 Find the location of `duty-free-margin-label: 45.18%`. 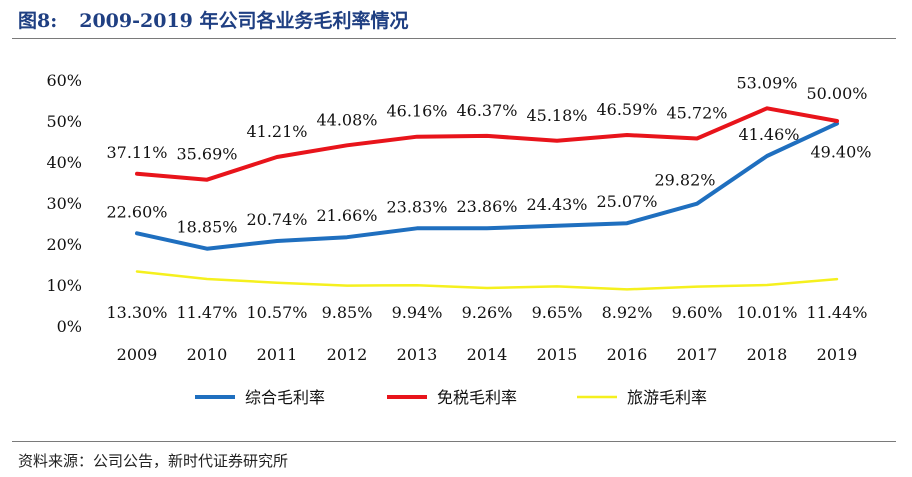

duty-free-margin-label: 45.18% is located at coordinates (556, 115).